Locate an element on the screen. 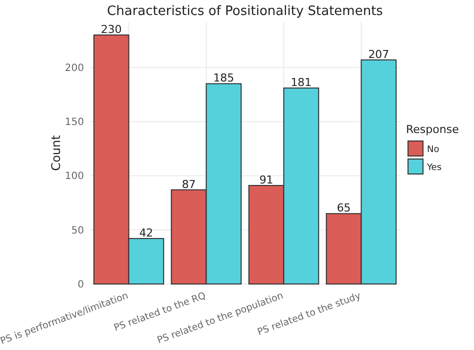  y-tick-label: 100 is located at coordinates (74, 176).